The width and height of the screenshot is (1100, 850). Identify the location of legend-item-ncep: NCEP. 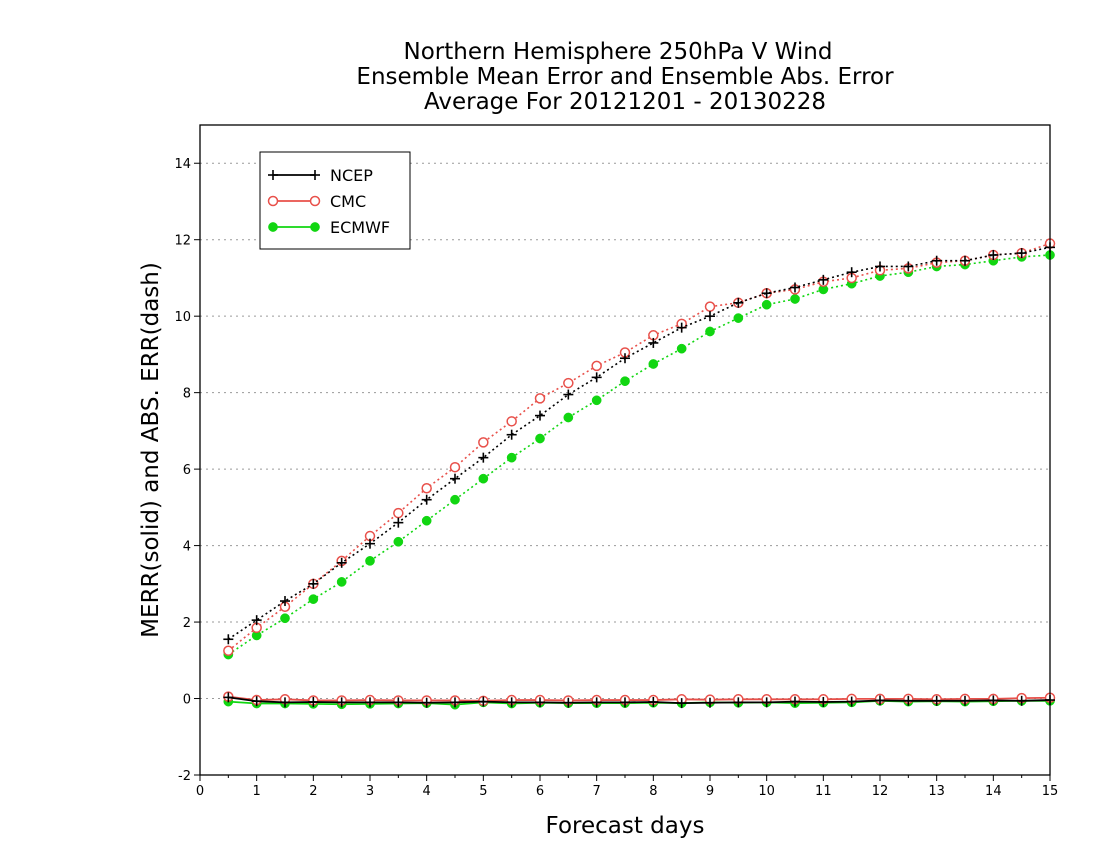
(320, 175).